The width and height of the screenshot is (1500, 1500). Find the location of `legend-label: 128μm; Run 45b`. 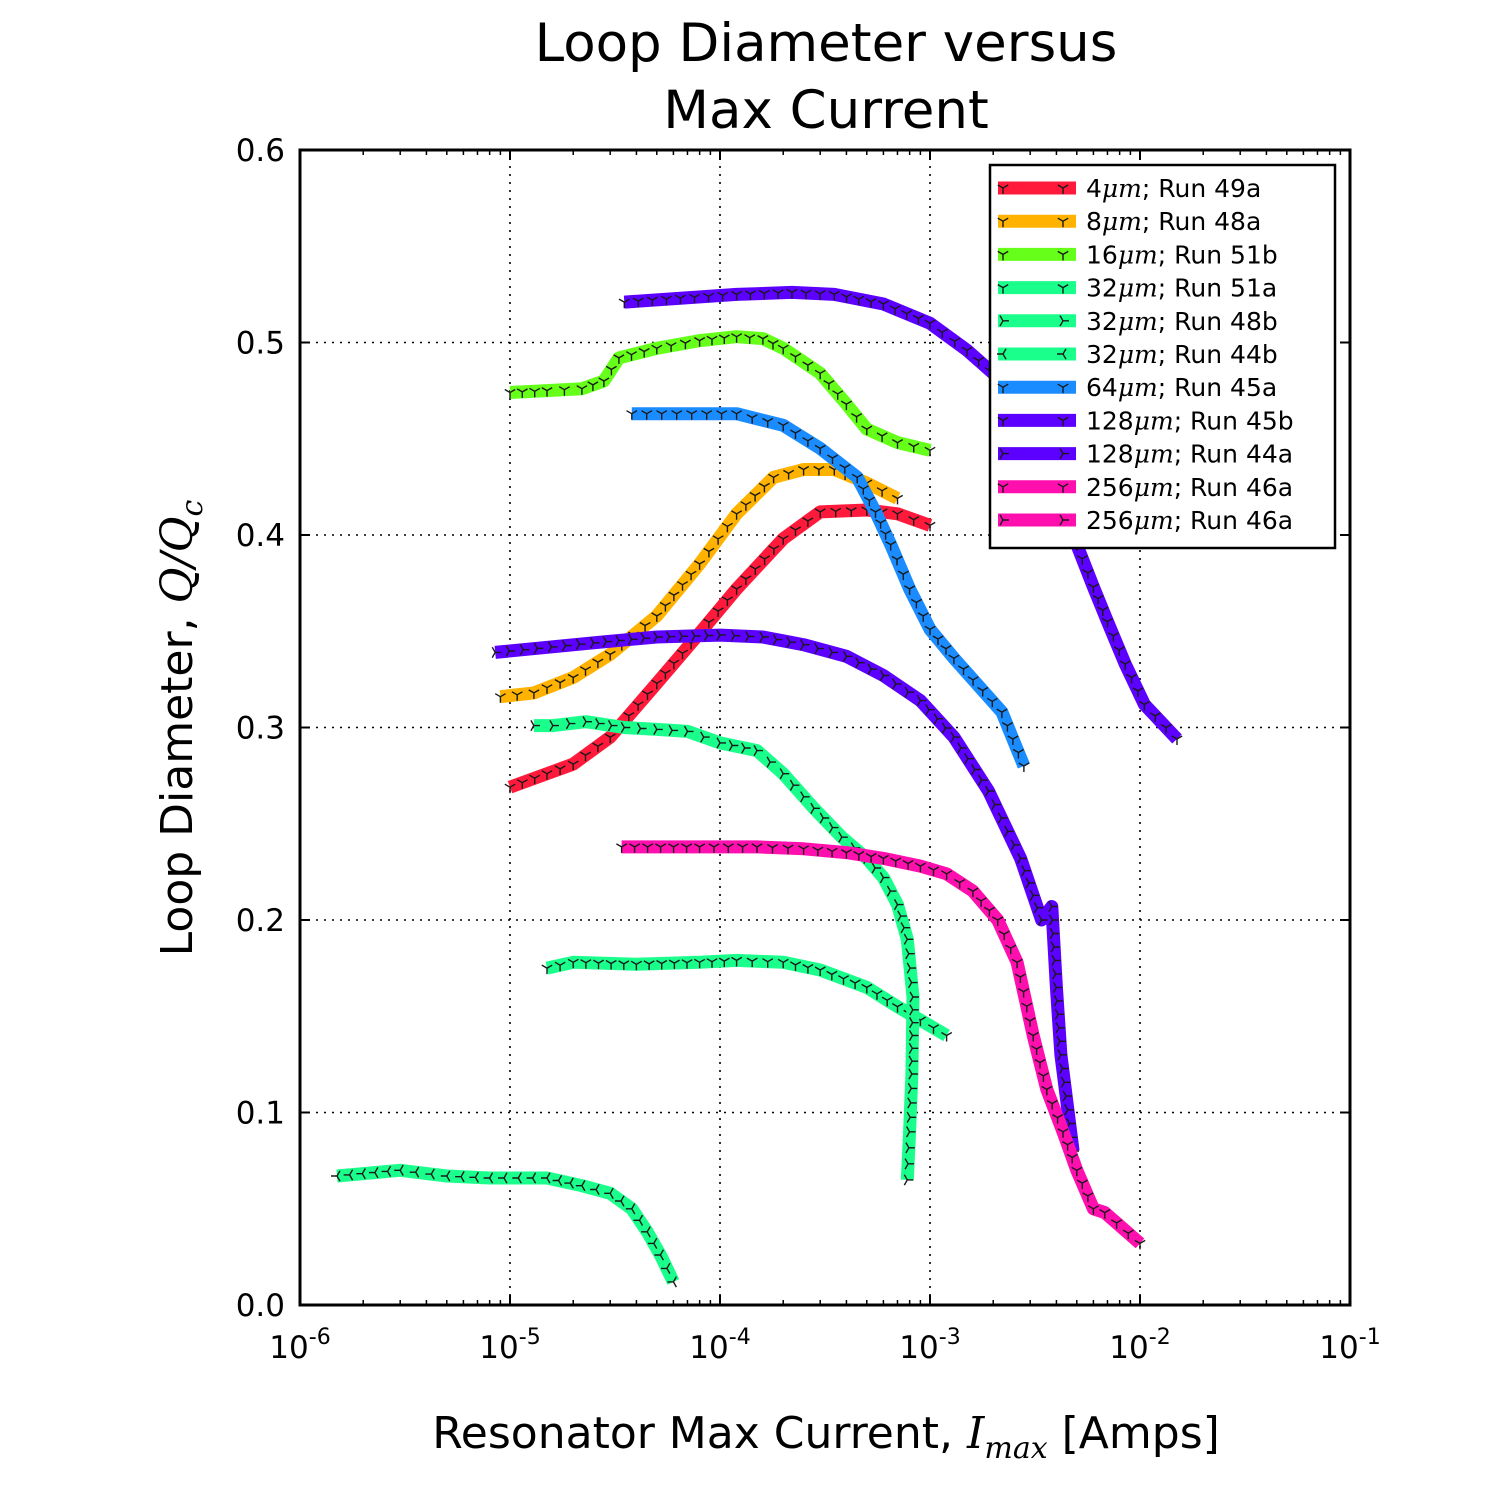

legend-label: 128μm; Run 45b is located at coordinates (1190, 420).